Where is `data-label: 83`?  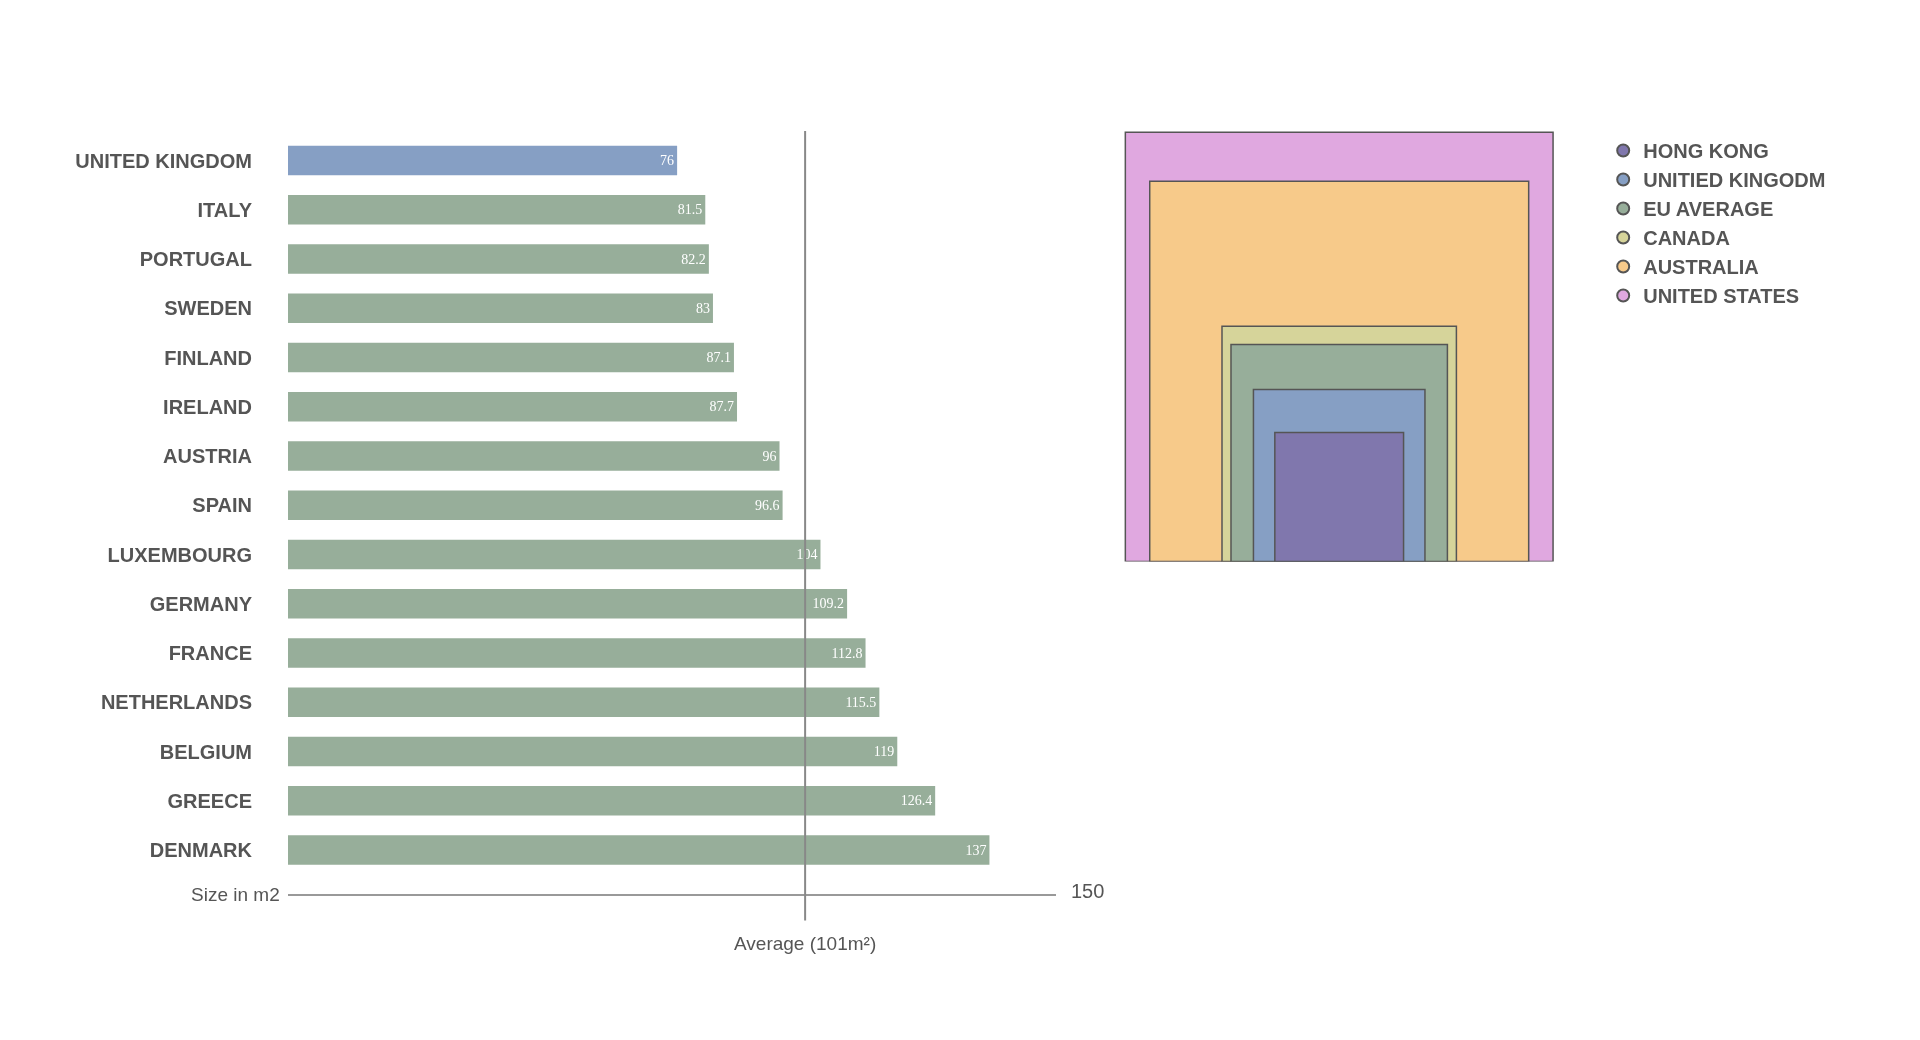 data-label: 83 is located at coordinates (702, 308).